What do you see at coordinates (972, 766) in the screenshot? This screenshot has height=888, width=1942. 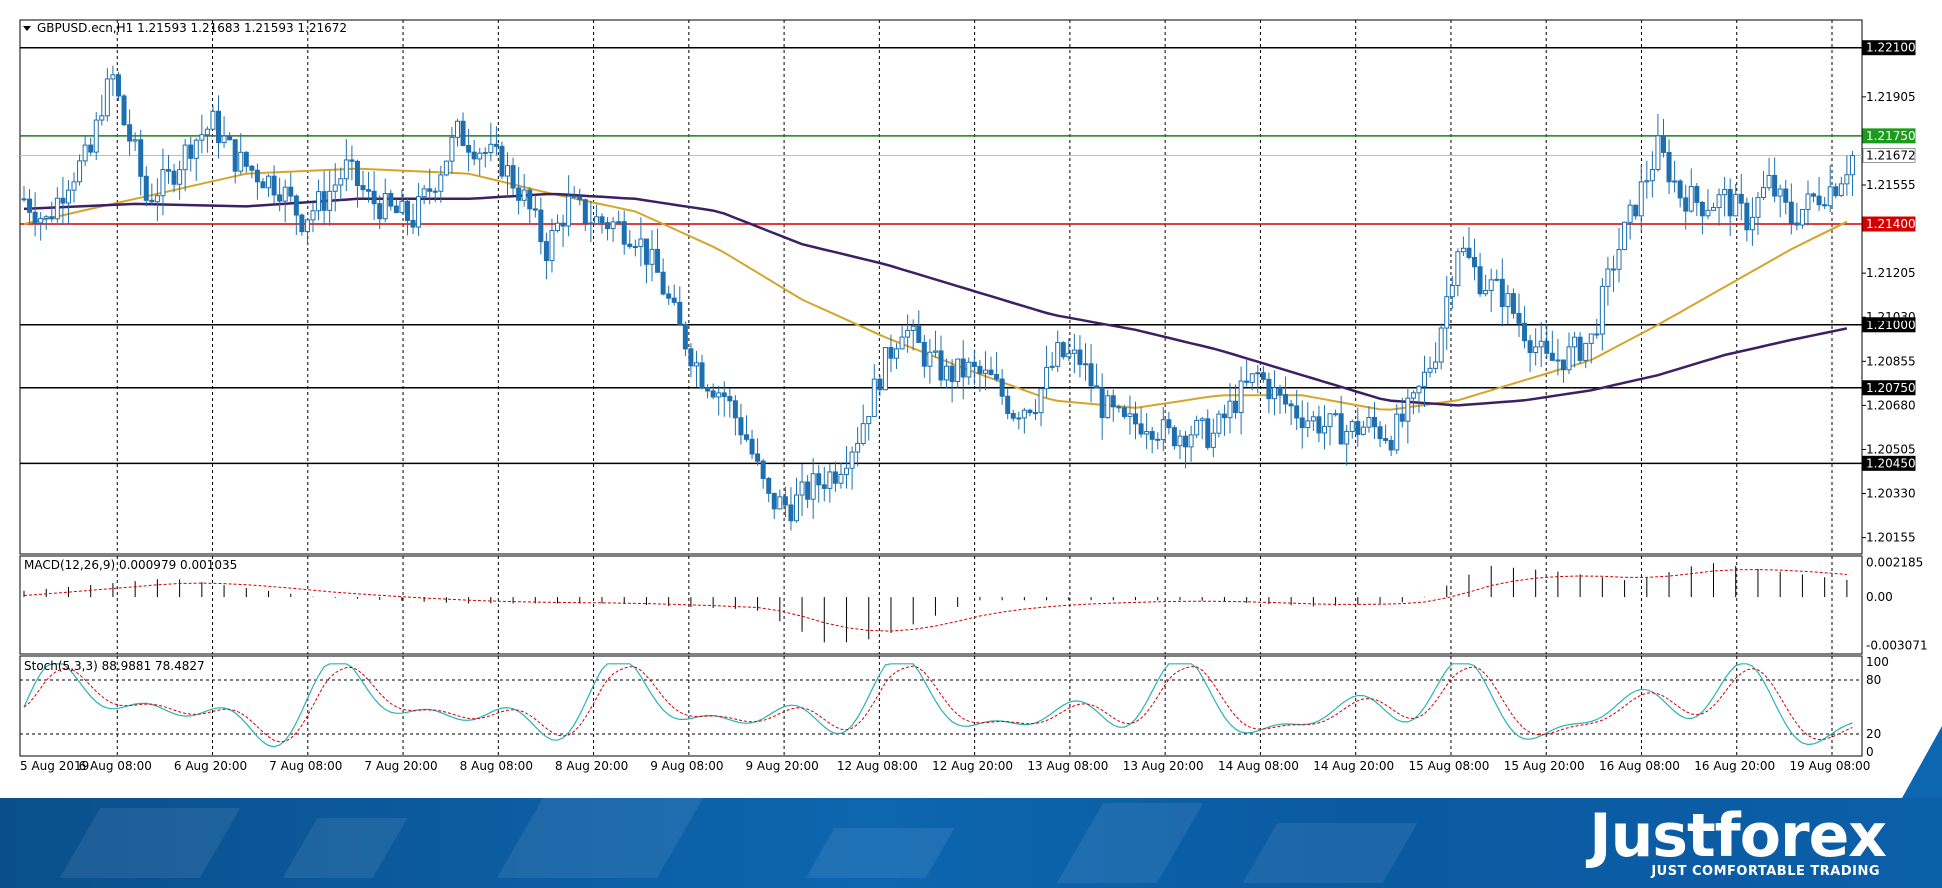 I see `x-tick-label: 12 Aug 20:00` at bounding box center [972, 766].